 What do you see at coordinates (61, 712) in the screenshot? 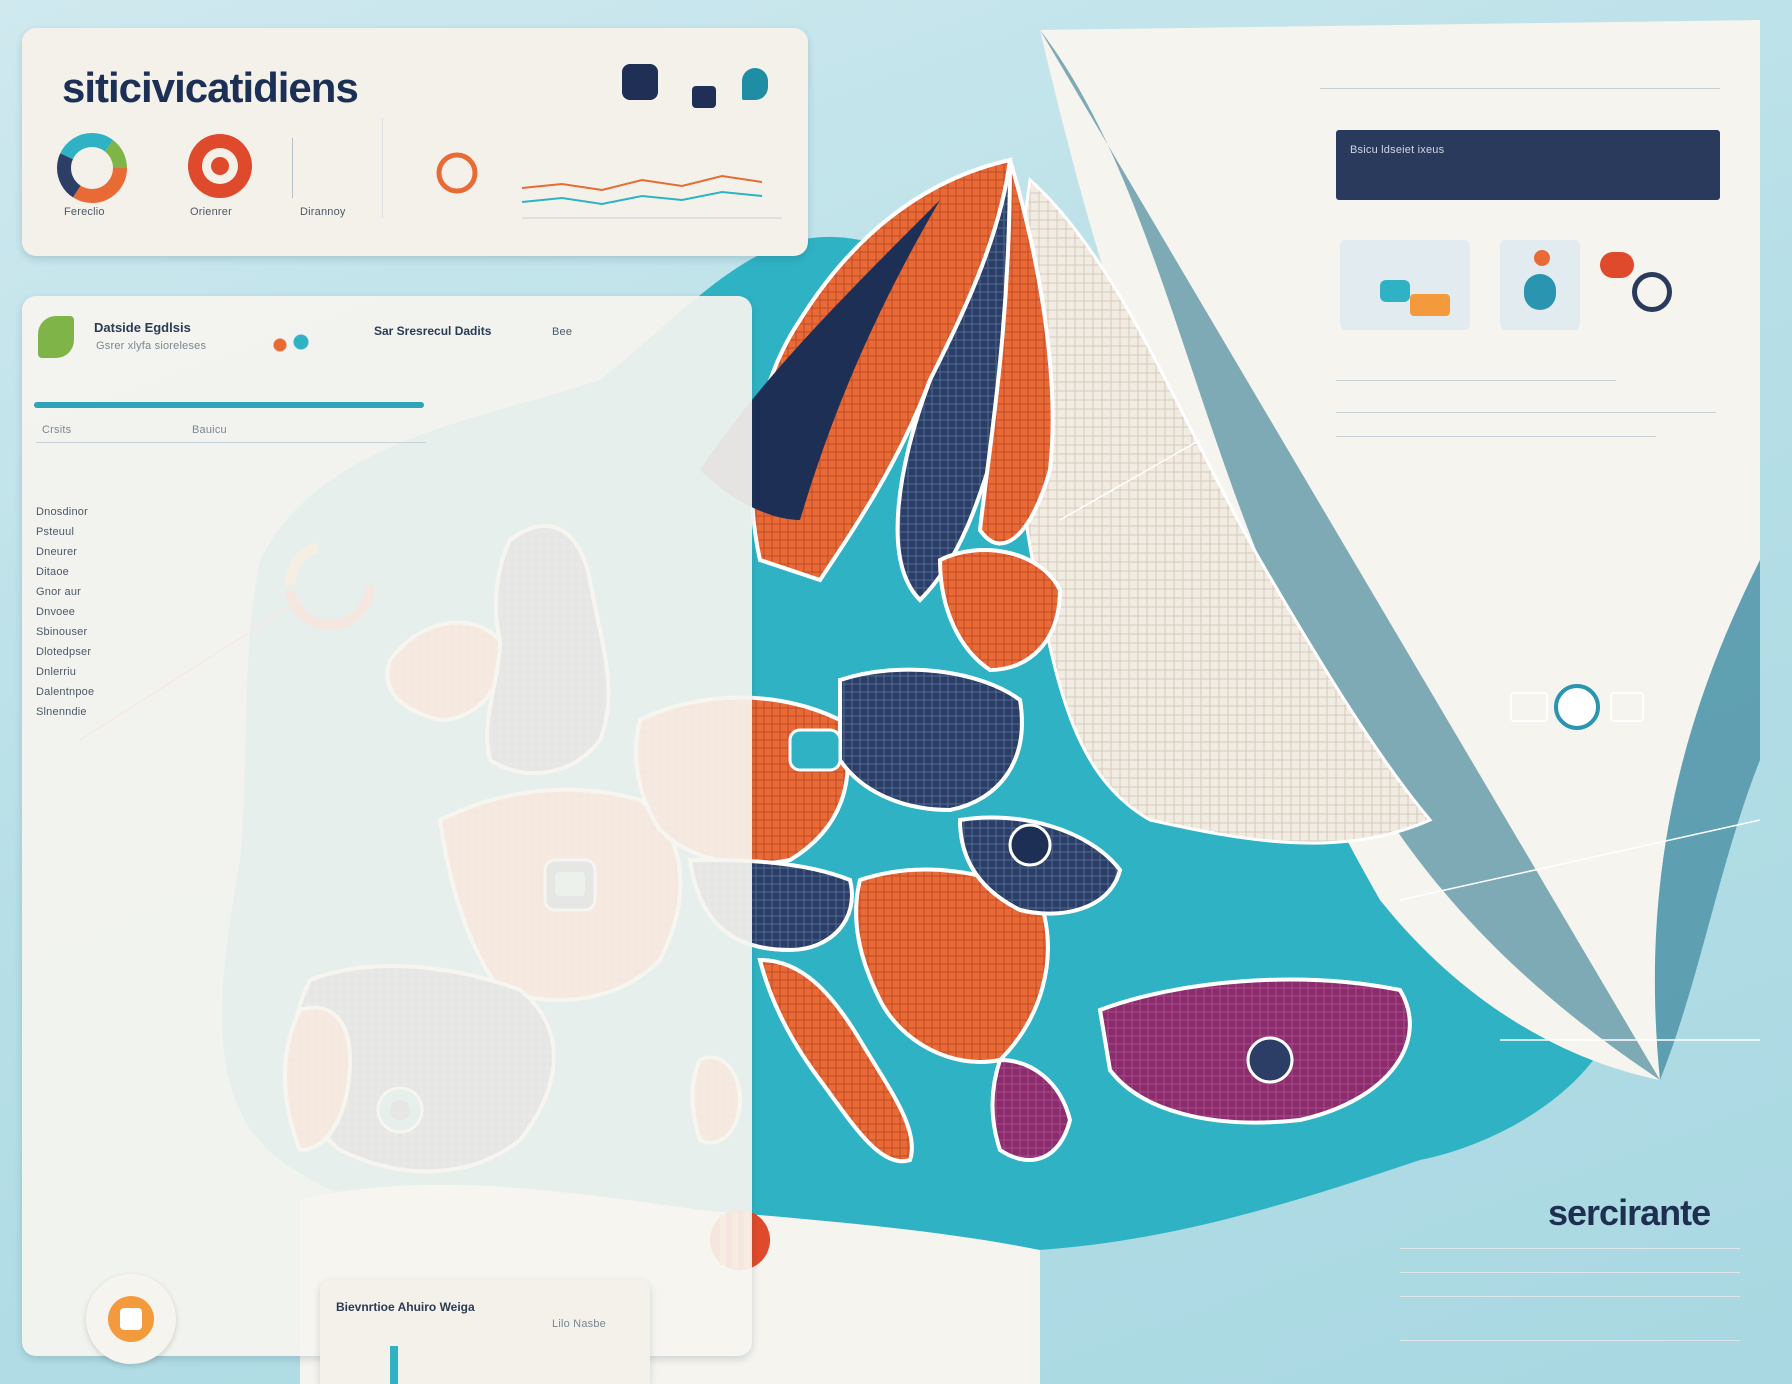
I see `list-item: Slnenndie` at bounding box center [61, 712].